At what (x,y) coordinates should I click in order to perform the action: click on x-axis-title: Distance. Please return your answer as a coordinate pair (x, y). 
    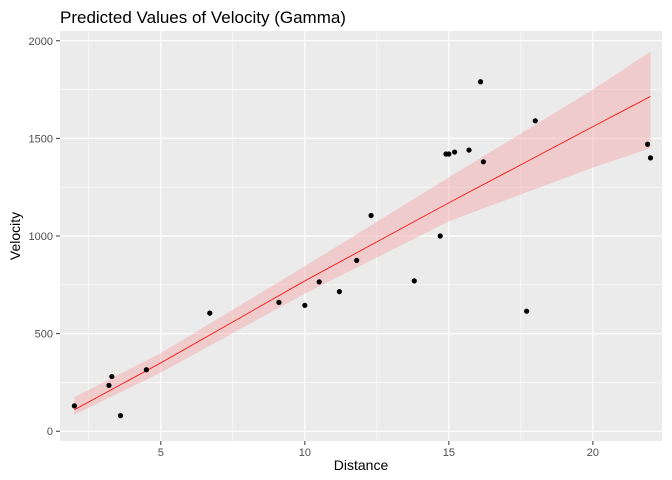
    Looking at the image, I should click on (361, 465).